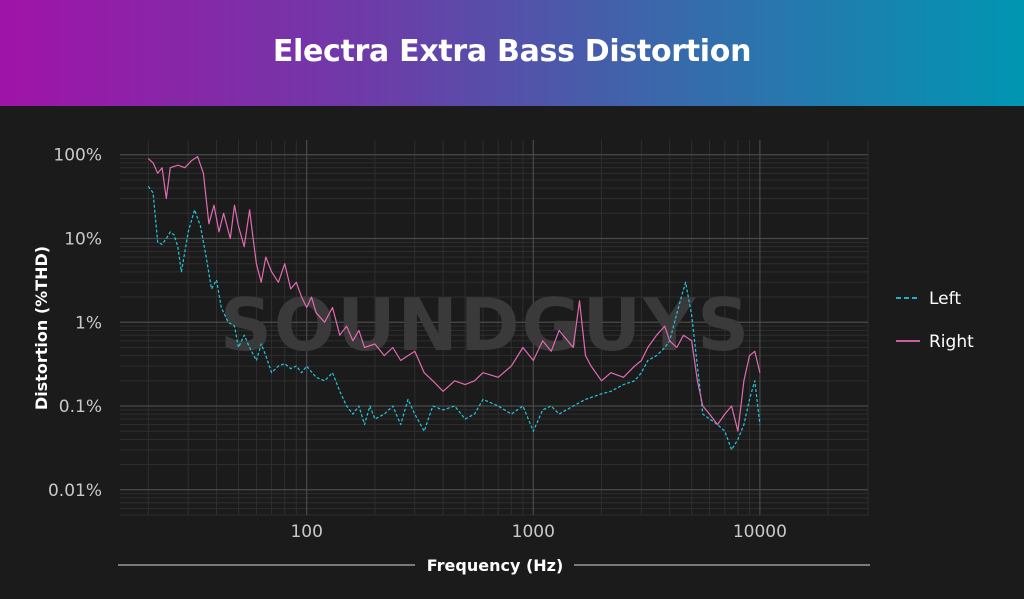 The height and width of the screenshot is (599, 1024). What do you see at coordinates (945, 299) in the screenshot?
I see `legend-label-left: Left` at bounding box center [945, 299].